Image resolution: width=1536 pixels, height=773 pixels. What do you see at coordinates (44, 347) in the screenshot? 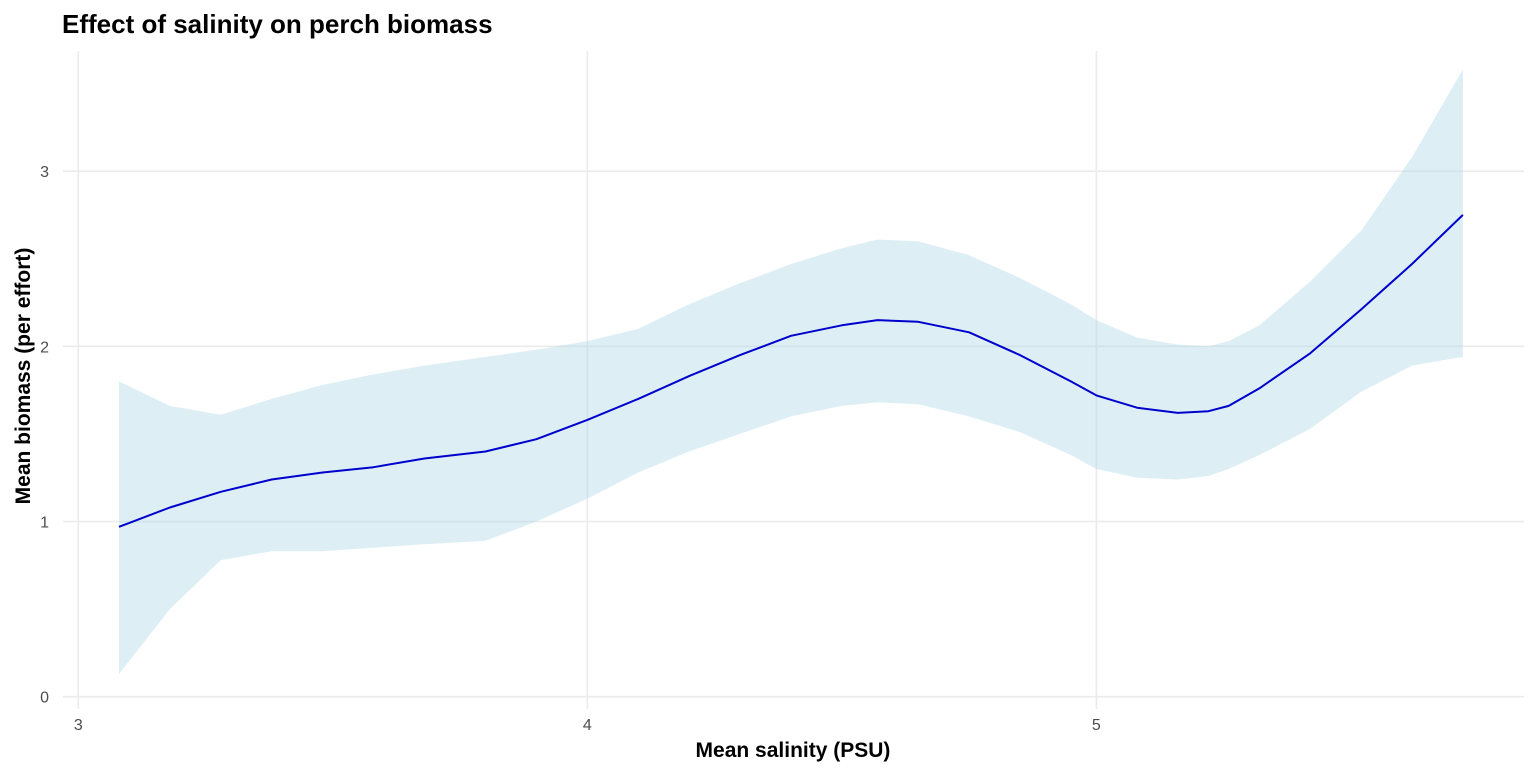
I see `y-tick-label-2: 2` at bounding box center [44, 347].